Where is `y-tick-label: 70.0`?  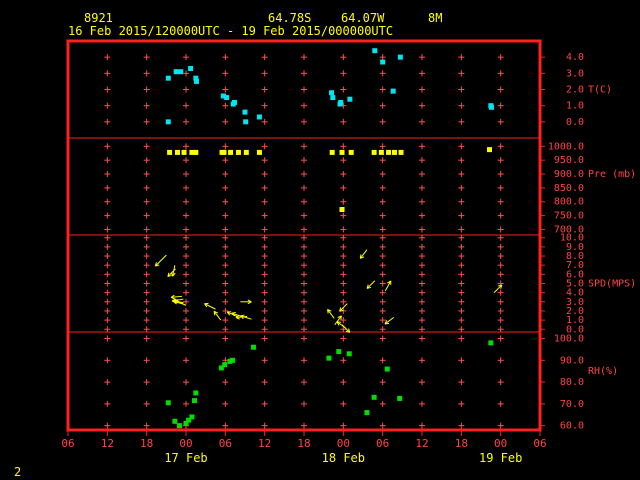
y-tick-label: 70.0 is located at coordinates (572, 404).